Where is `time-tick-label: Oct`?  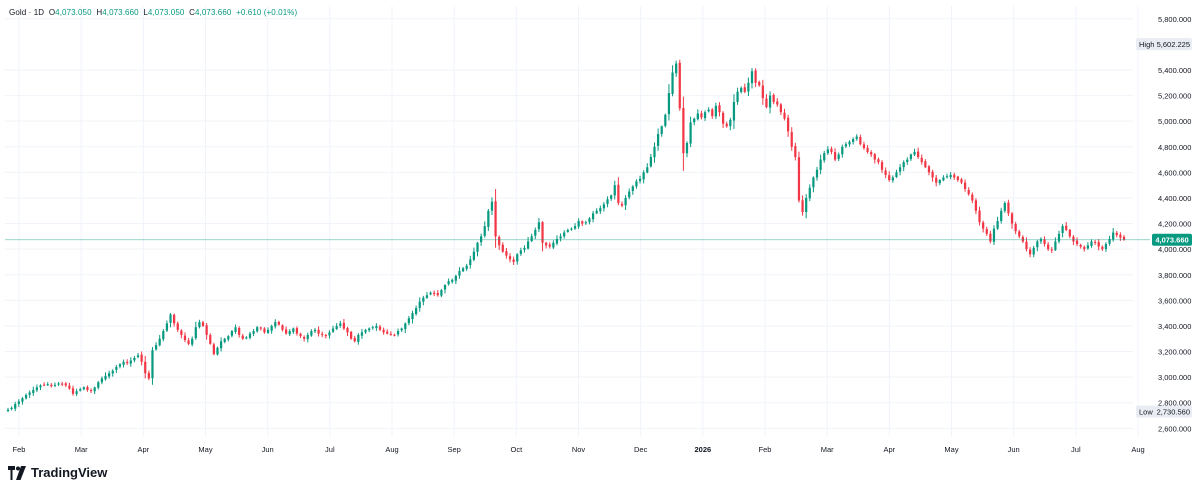 time-tick-label: Oct is located at coordinates (516, 449).